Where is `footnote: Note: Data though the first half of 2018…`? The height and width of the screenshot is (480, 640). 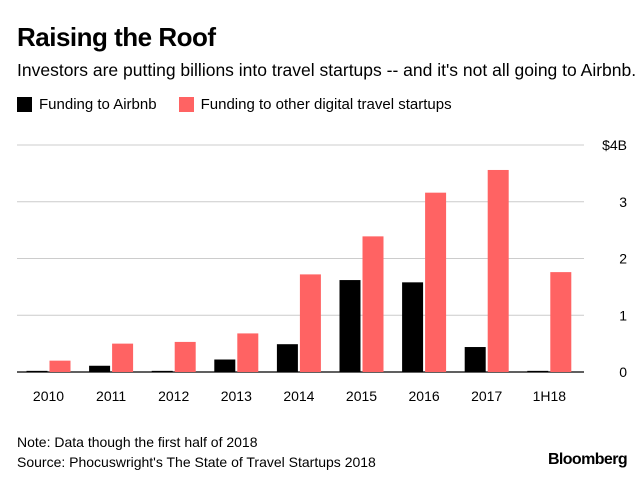 footnote: Note: Data though the first half of 2018… is located at coordinates (196, 452).